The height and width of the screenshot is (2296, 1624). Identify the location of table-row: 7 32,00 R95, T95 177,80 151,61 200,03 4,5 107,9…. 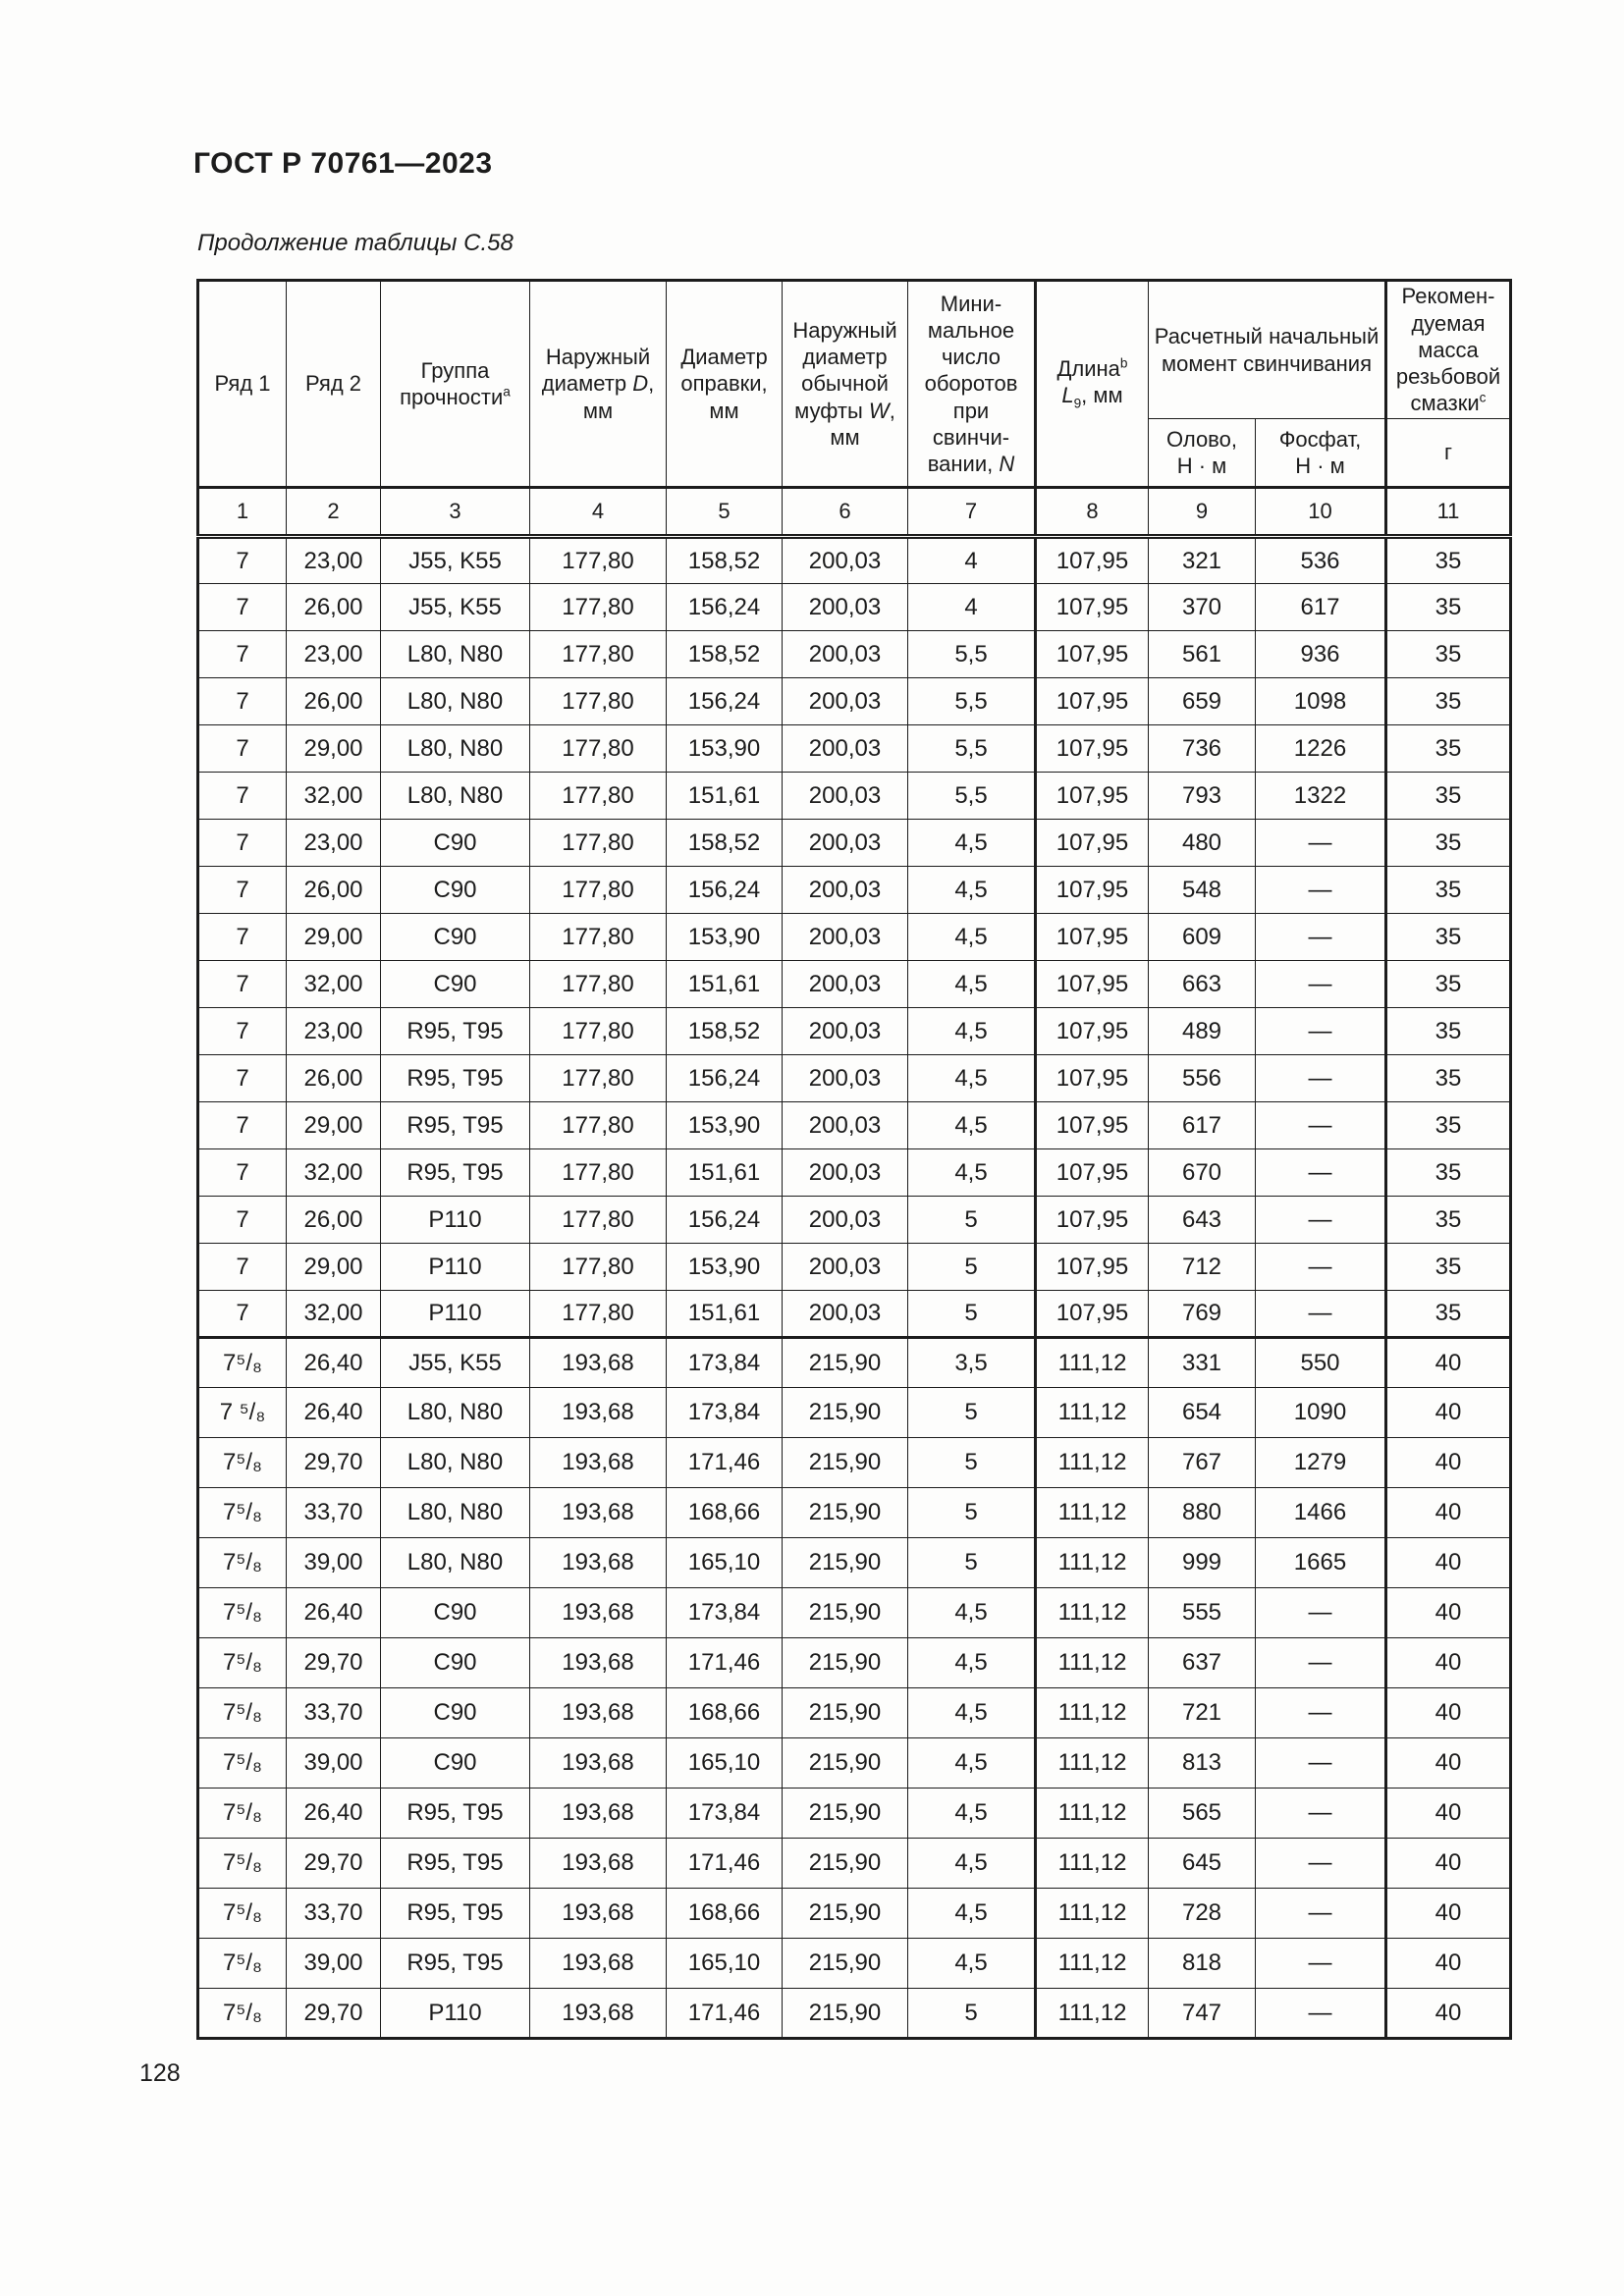
(854, 1172).